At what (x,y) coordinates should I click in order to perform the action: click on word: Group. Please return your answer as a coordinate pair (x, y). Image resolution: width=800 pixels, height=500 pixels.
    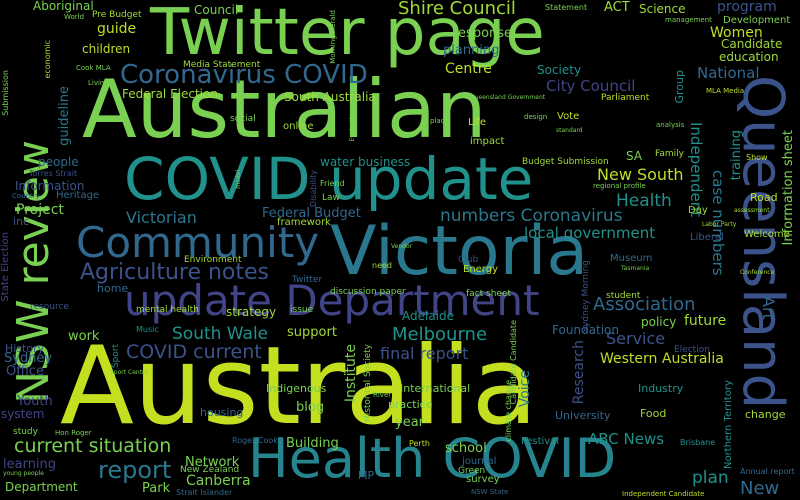
    Looking at the image, I should click on (679, 87).